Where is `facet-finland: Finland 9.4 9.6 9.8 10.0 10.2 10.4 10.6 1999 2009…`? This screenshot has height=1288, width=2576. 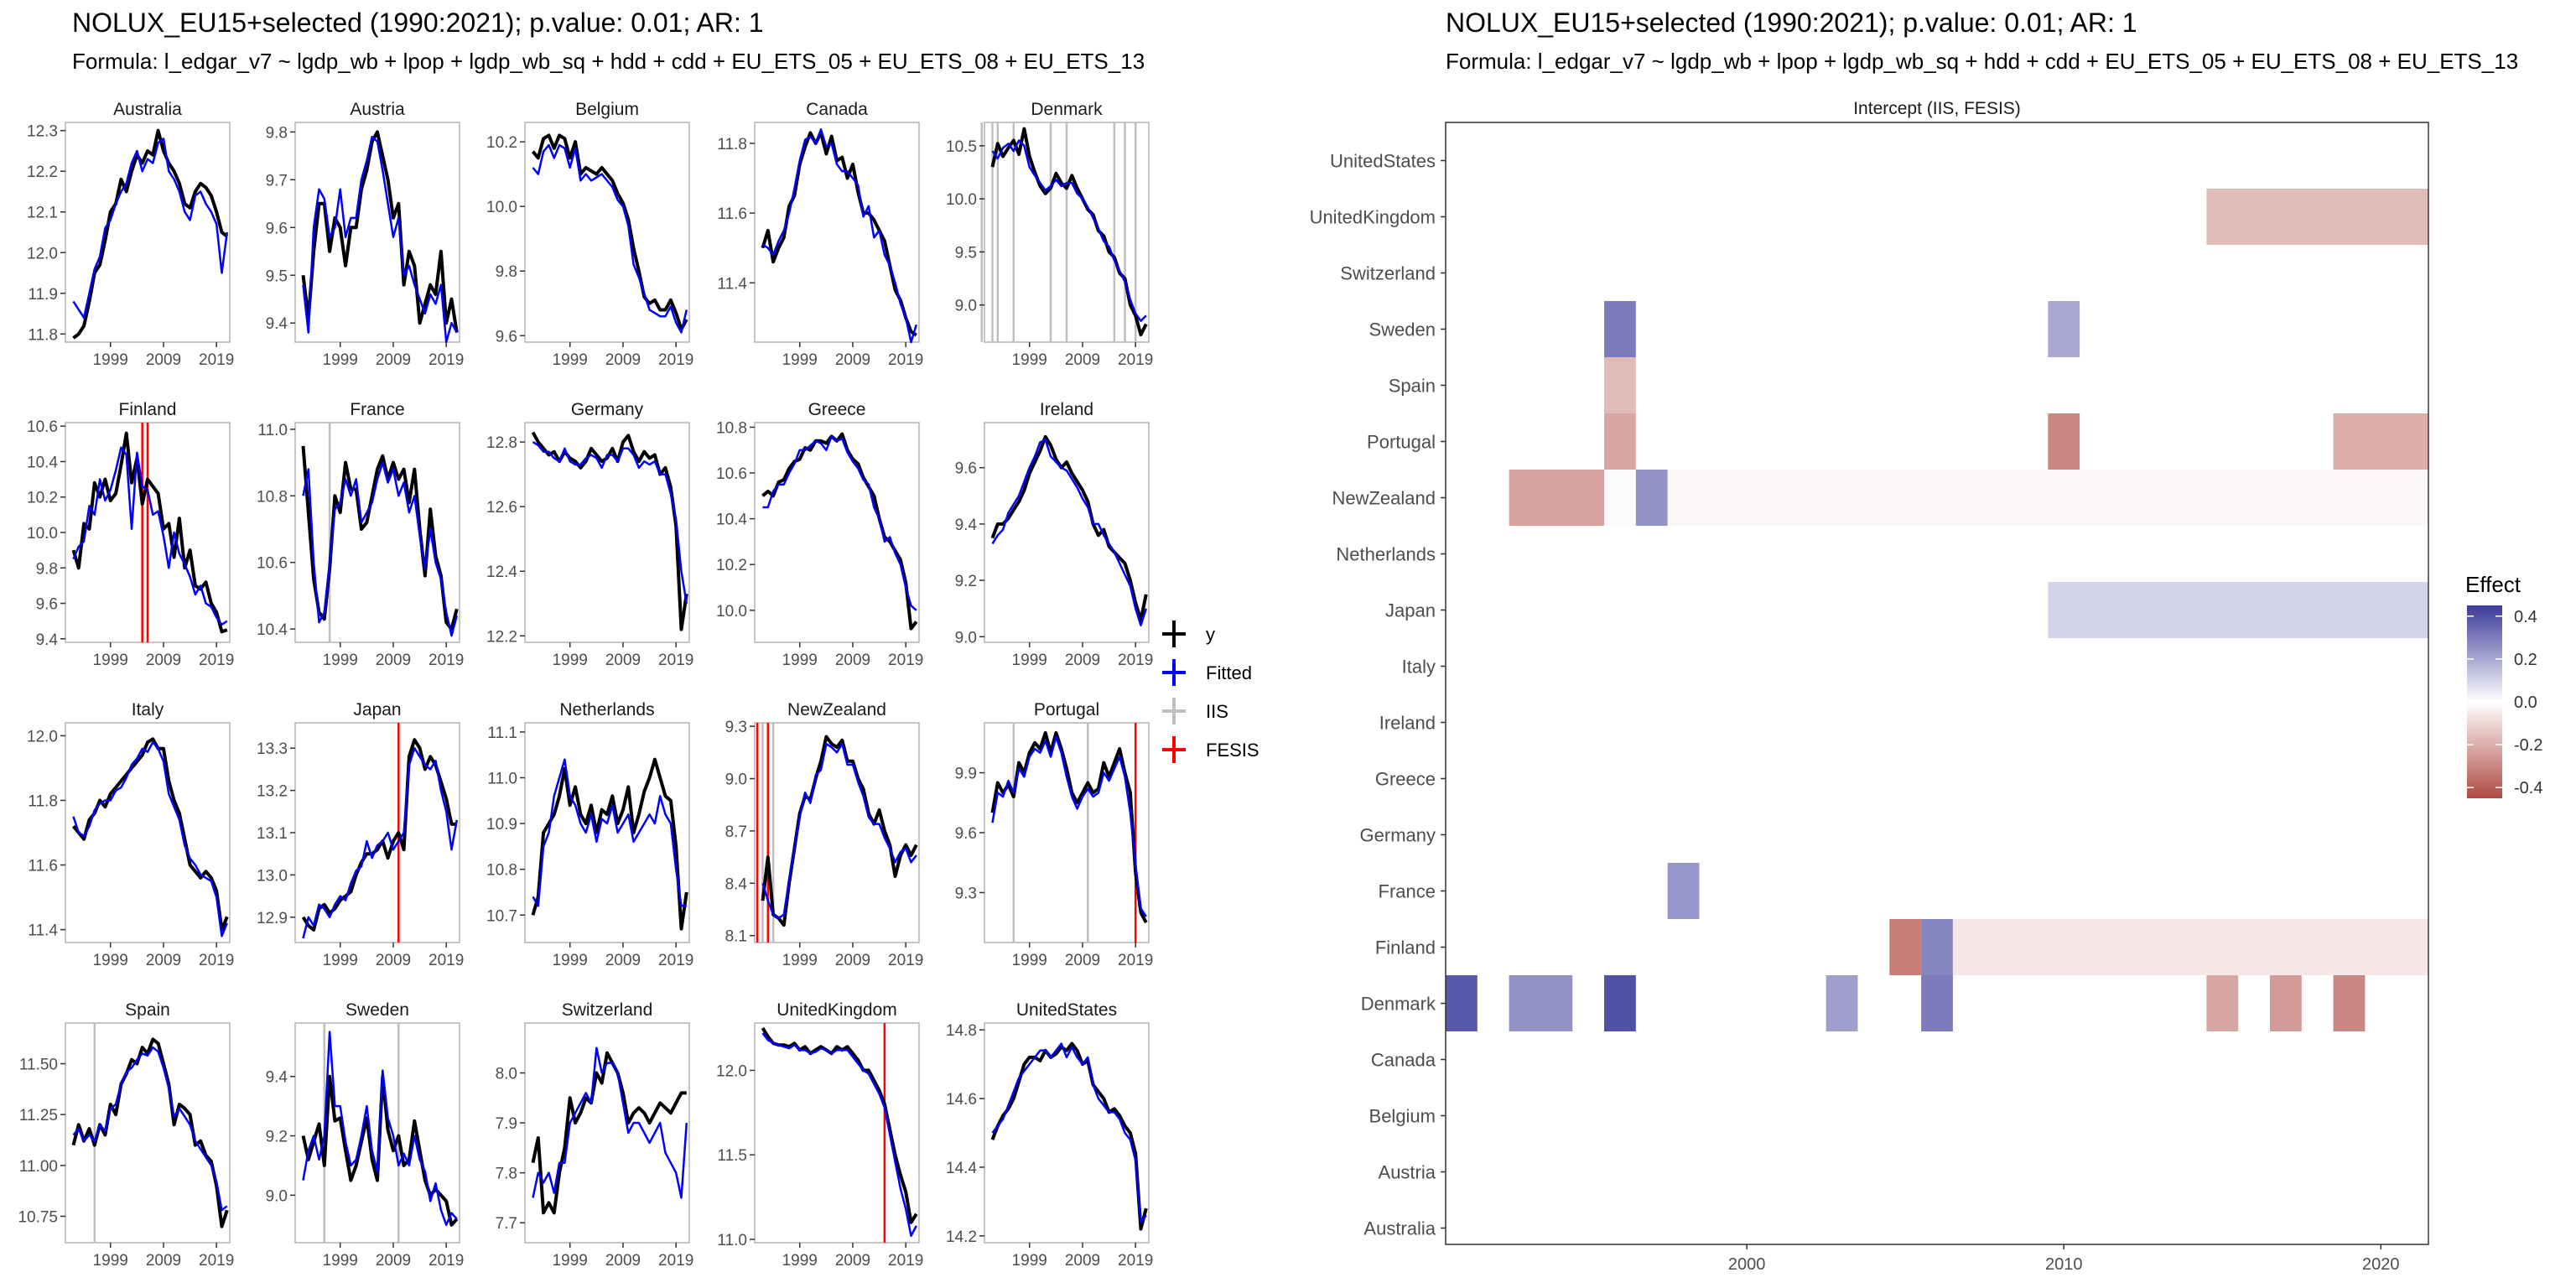
facet-finland: Finland 9.4 9.6 9.8 10.0 10.2 10.4 10.6 1999 2009… is located at coordinates (130, 534).